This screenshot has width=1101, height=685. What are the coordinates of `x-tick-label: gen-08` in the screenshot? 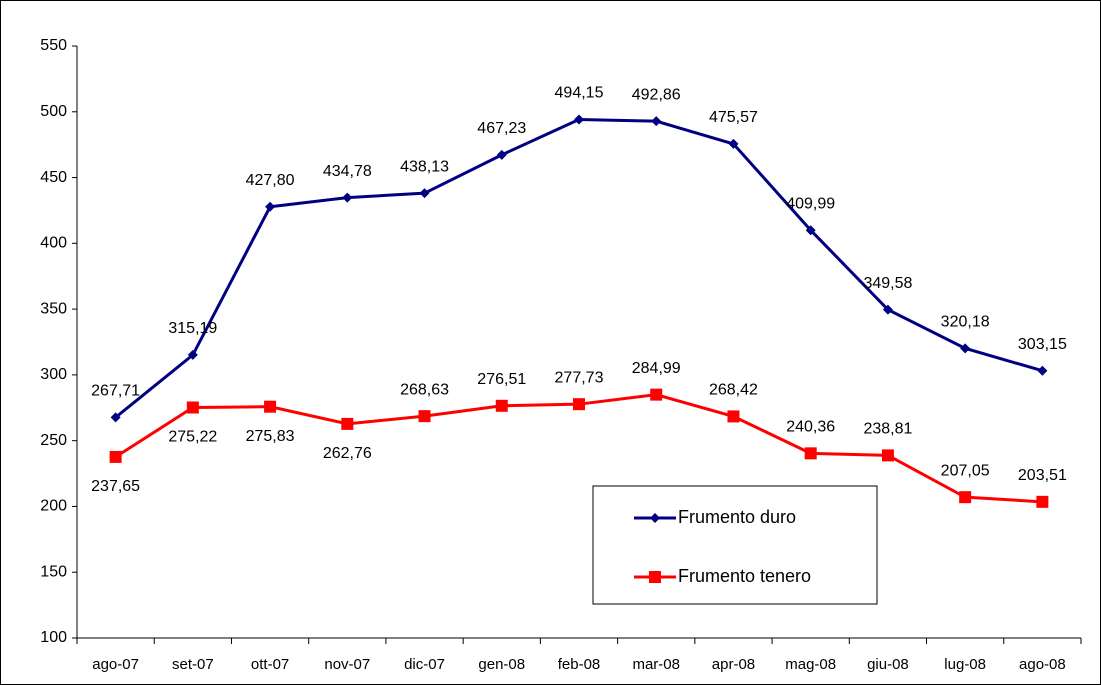 It's located at (501, 664).